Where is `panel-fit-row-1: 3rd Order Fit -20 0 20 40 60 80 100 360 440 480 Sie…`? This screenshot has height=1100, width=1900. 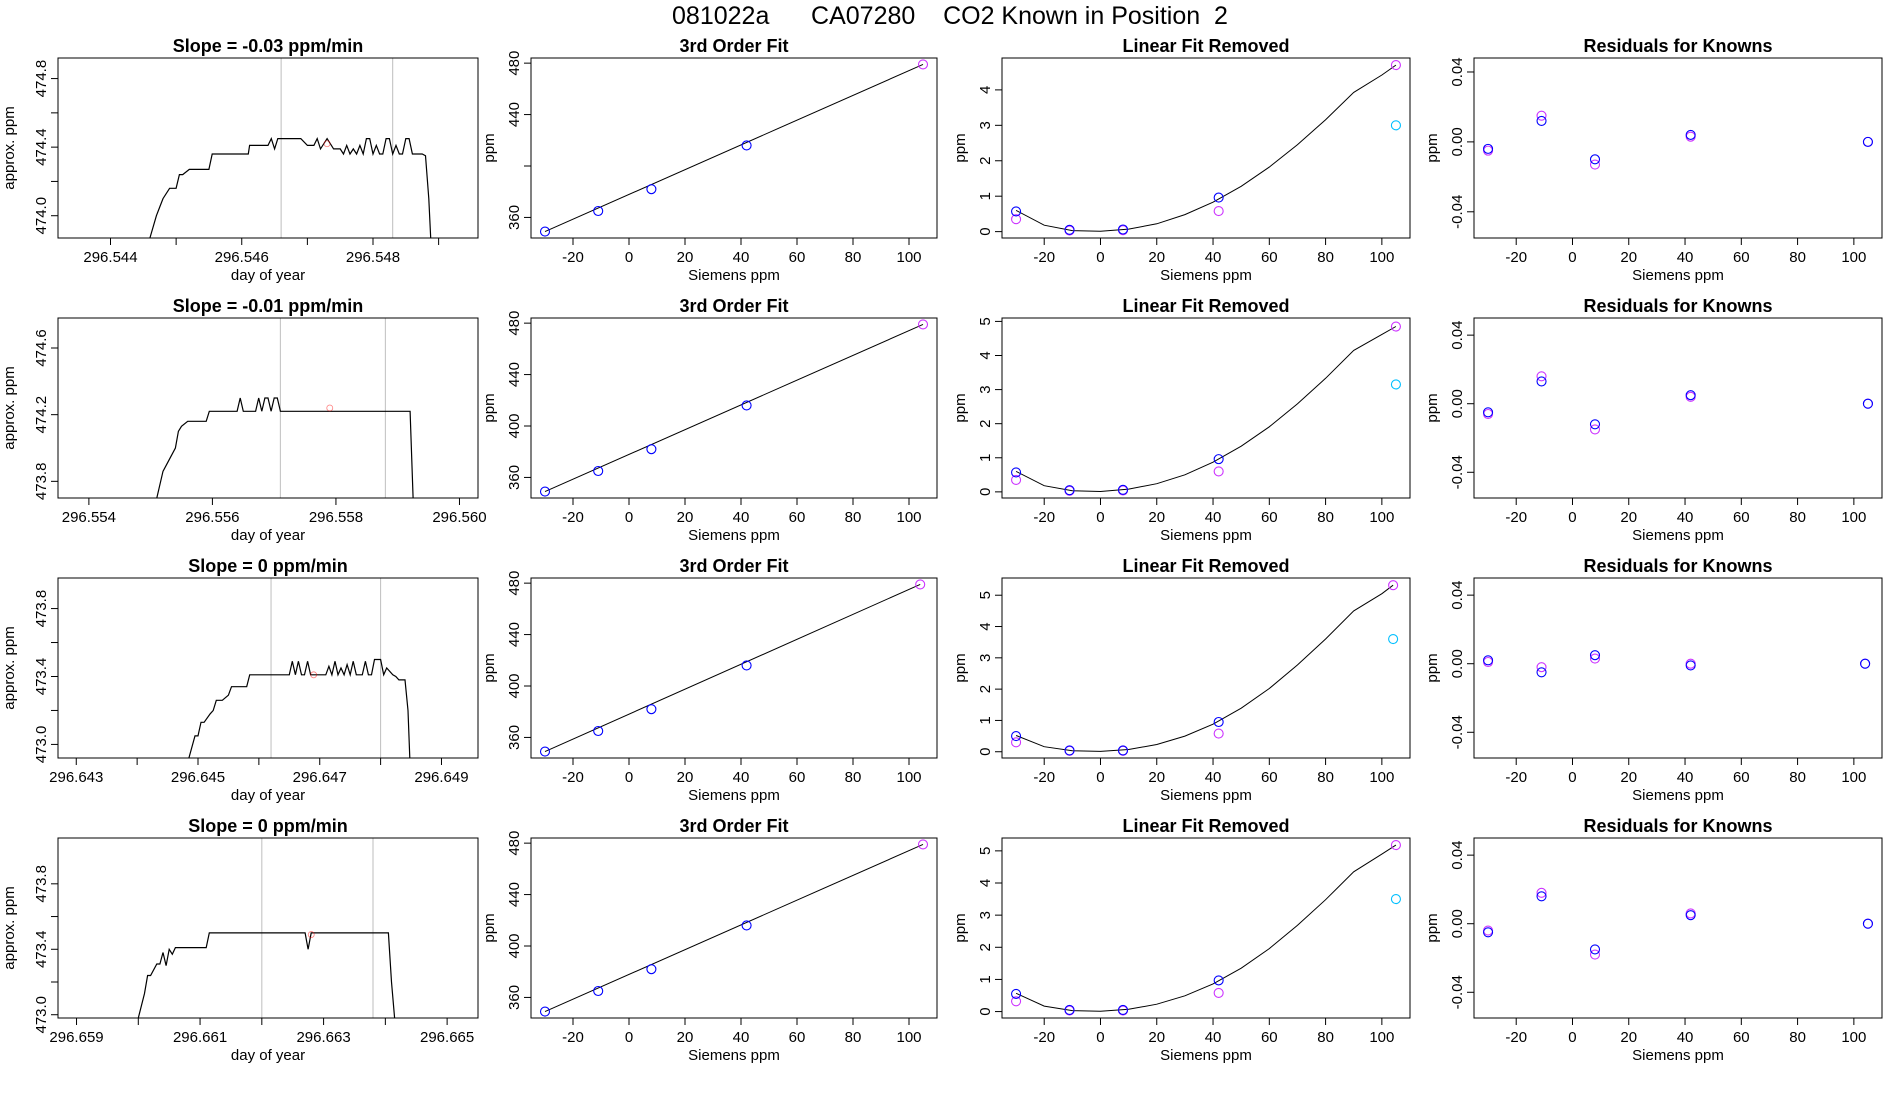 panel-fit-row-1: 3rd Order Fit -20 0 20 40 60 80 100 360 440 480 Sie… is located at coordinates (709, 160).